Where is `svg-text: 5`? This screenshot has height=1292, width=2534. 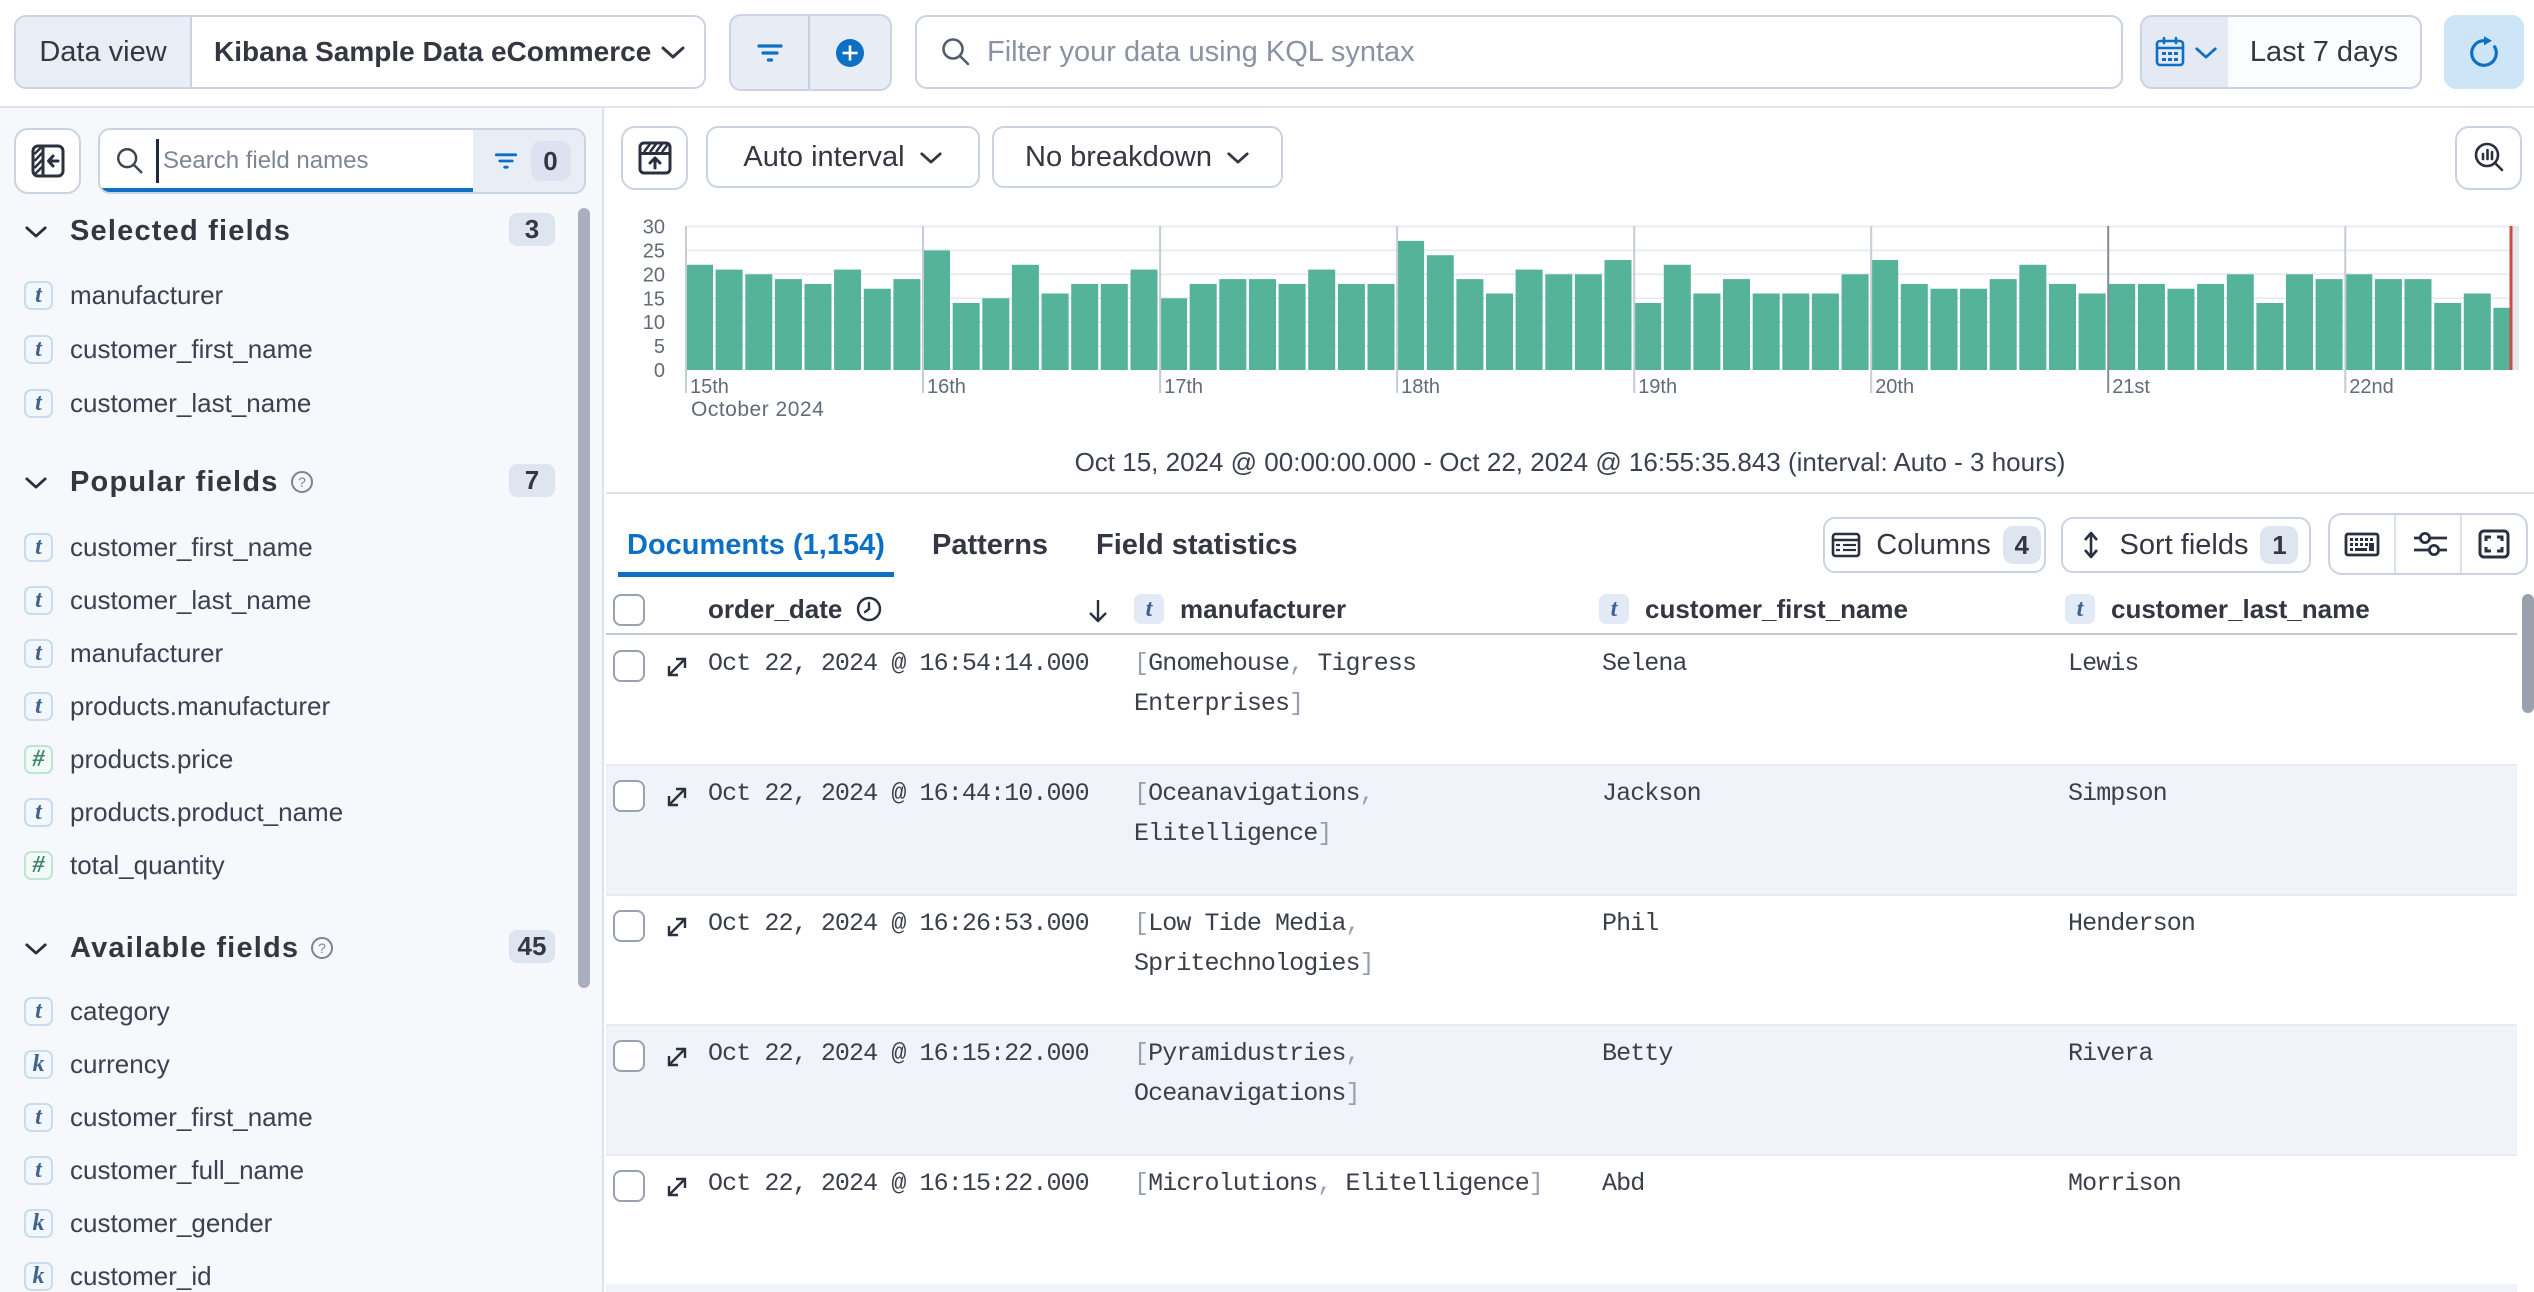 svg-text: 5 is located at coordinates (659, 347).